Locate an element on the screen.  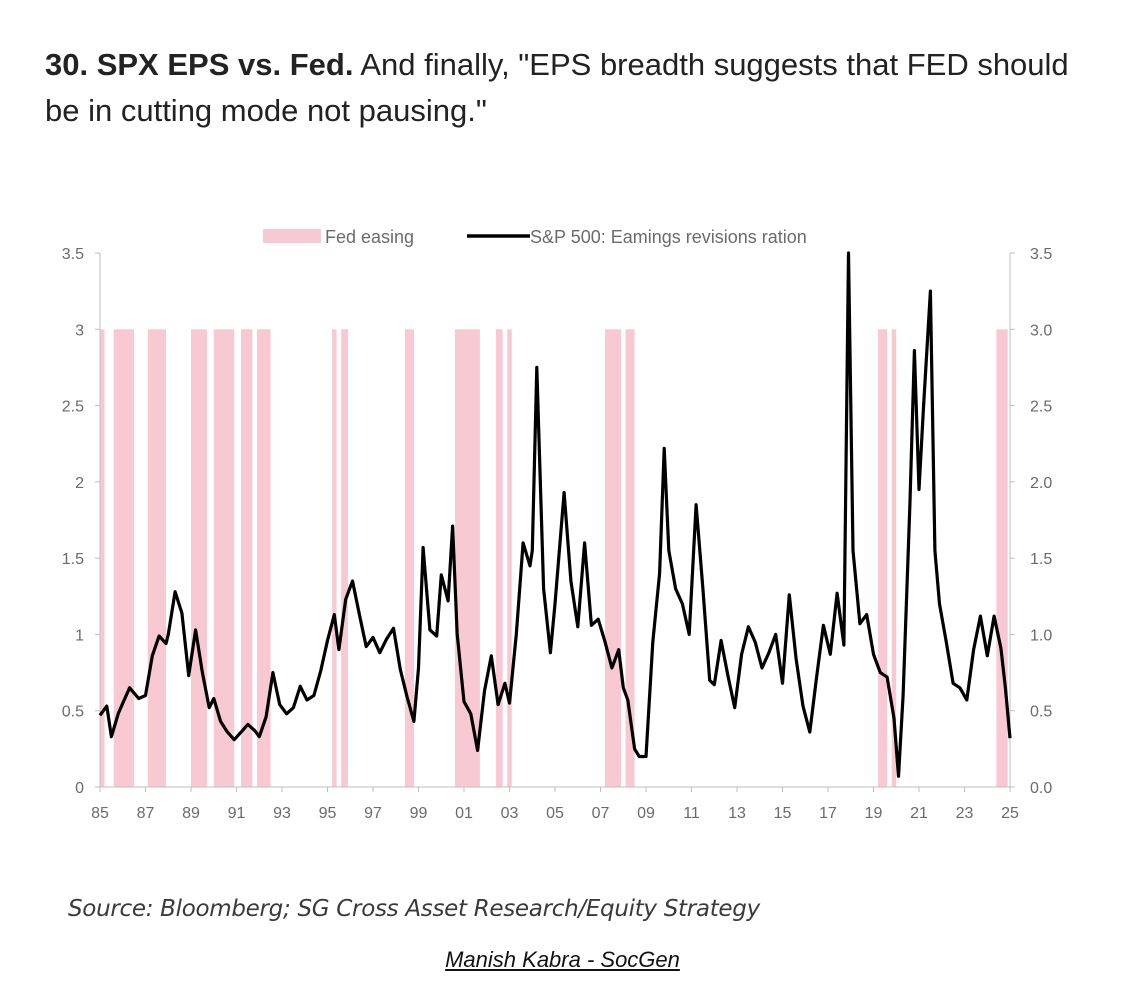
y-axis-left-labels: 0 0.5 1 1.5 2 2.5 3 3.5 is located at coordinates (73, 521).